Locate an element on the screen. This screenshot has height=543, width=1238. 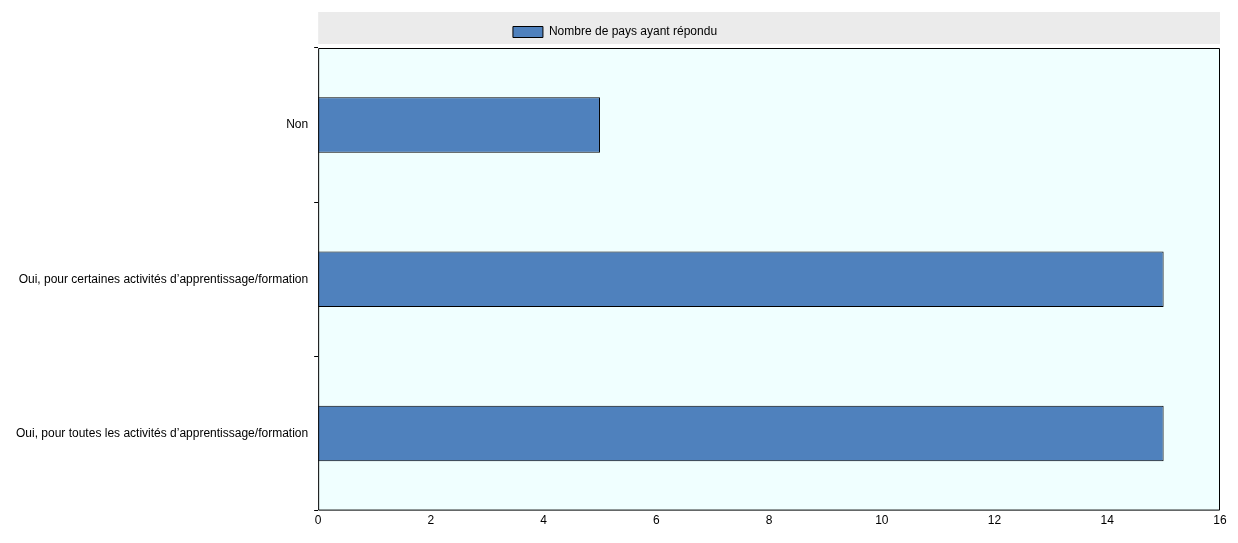
x-tick-label: 12 is located at coordinates (994, 520).